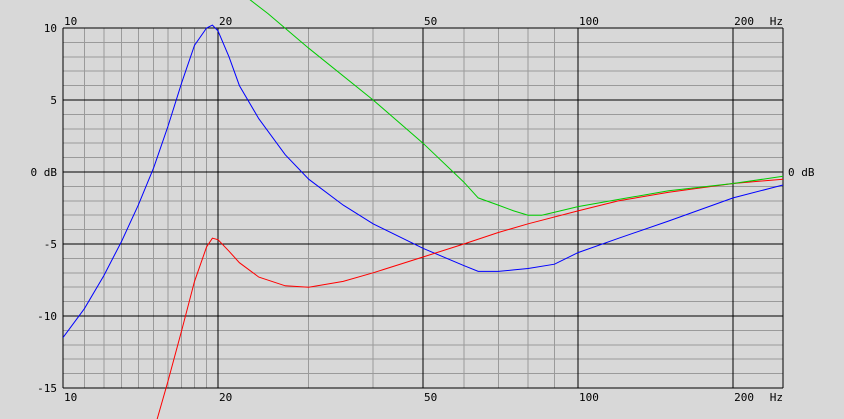 The height and width of the screenshot is (419, 844). Describe the element at coordinates (430, 21) in the screenshot. I see `x-tick-label-top: 50` at that location.